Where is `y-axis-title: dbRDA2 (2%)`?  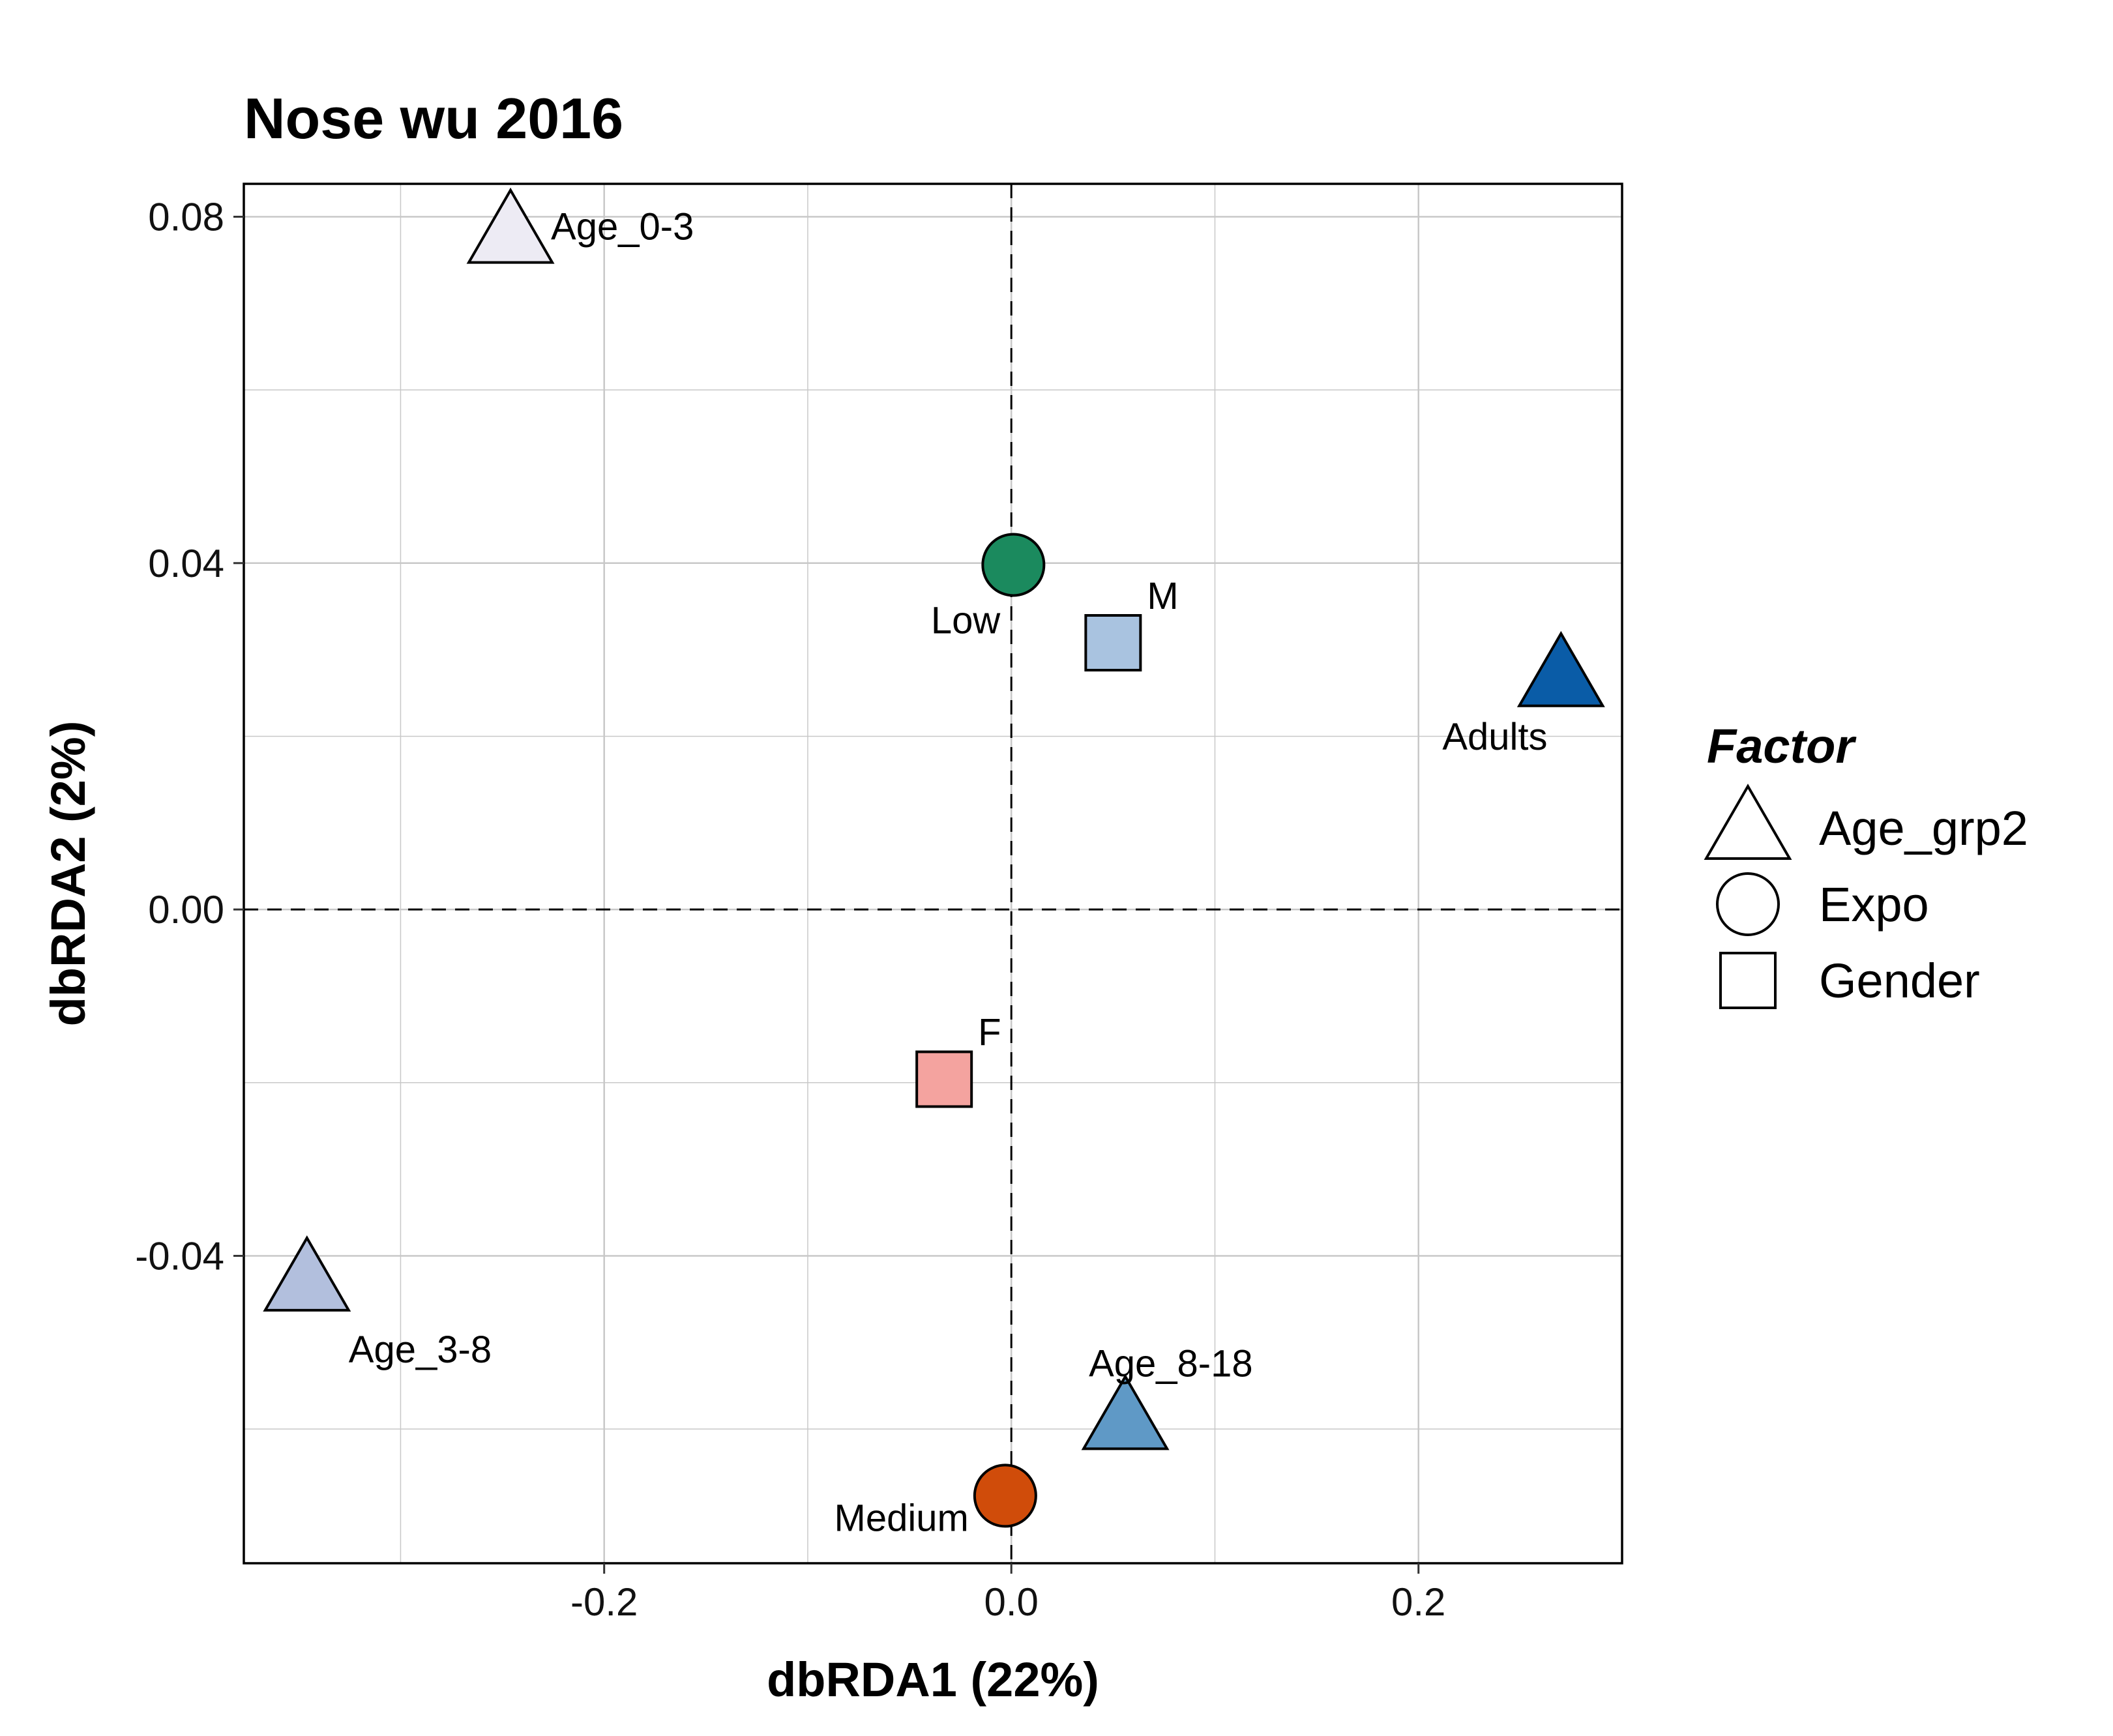 y-axis-title: dbRDA2 (2%) is located at coordinates (68, 874).